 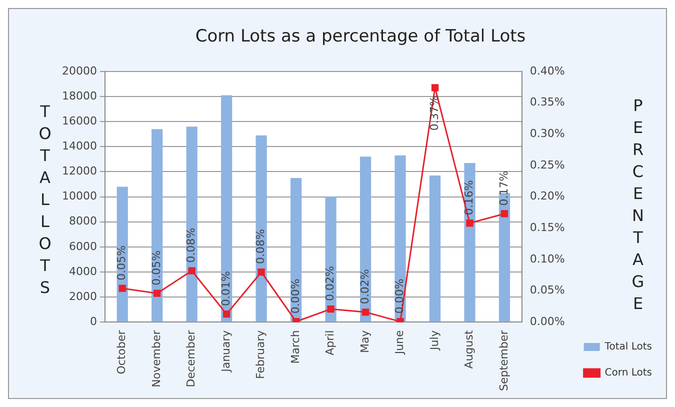 I want to click on y2-tick-label: 0.00%, so click(x=547, y=321).